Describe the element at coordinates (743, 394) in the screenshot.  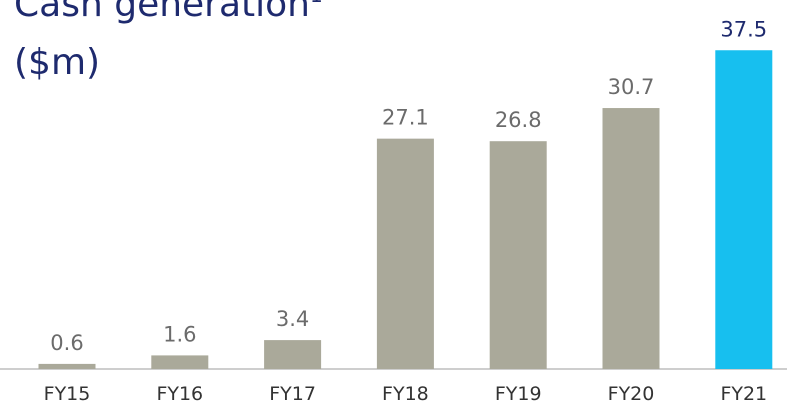
I see `x-tick-label: FY21` at that location.